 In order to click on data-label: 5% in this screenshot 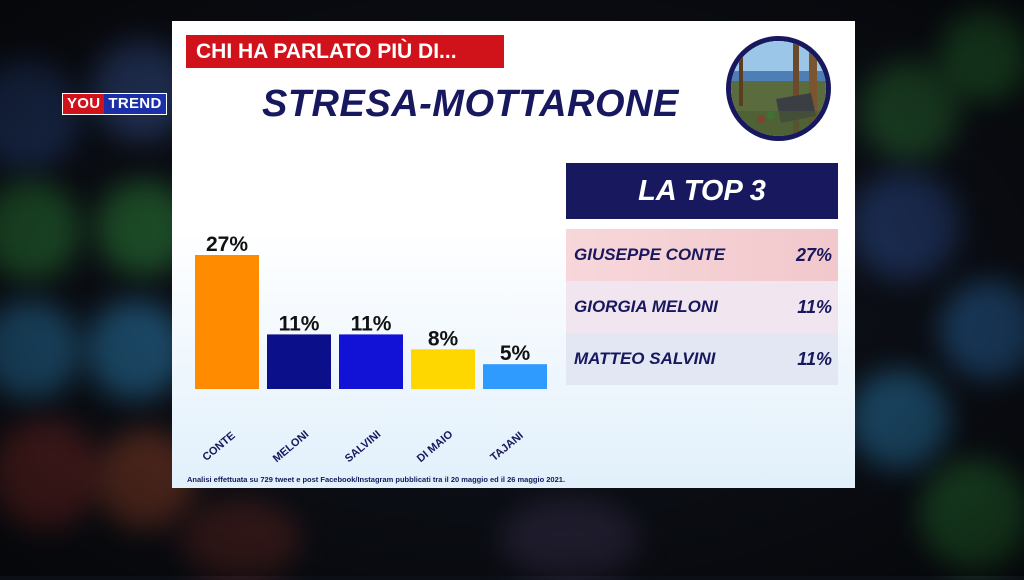, I will do `click(515, 353)`.